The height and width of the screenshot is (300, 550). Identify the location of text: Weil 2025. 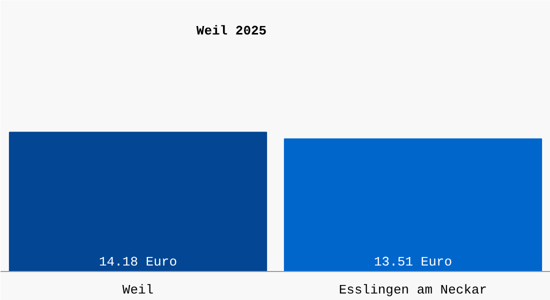
(231, 30).